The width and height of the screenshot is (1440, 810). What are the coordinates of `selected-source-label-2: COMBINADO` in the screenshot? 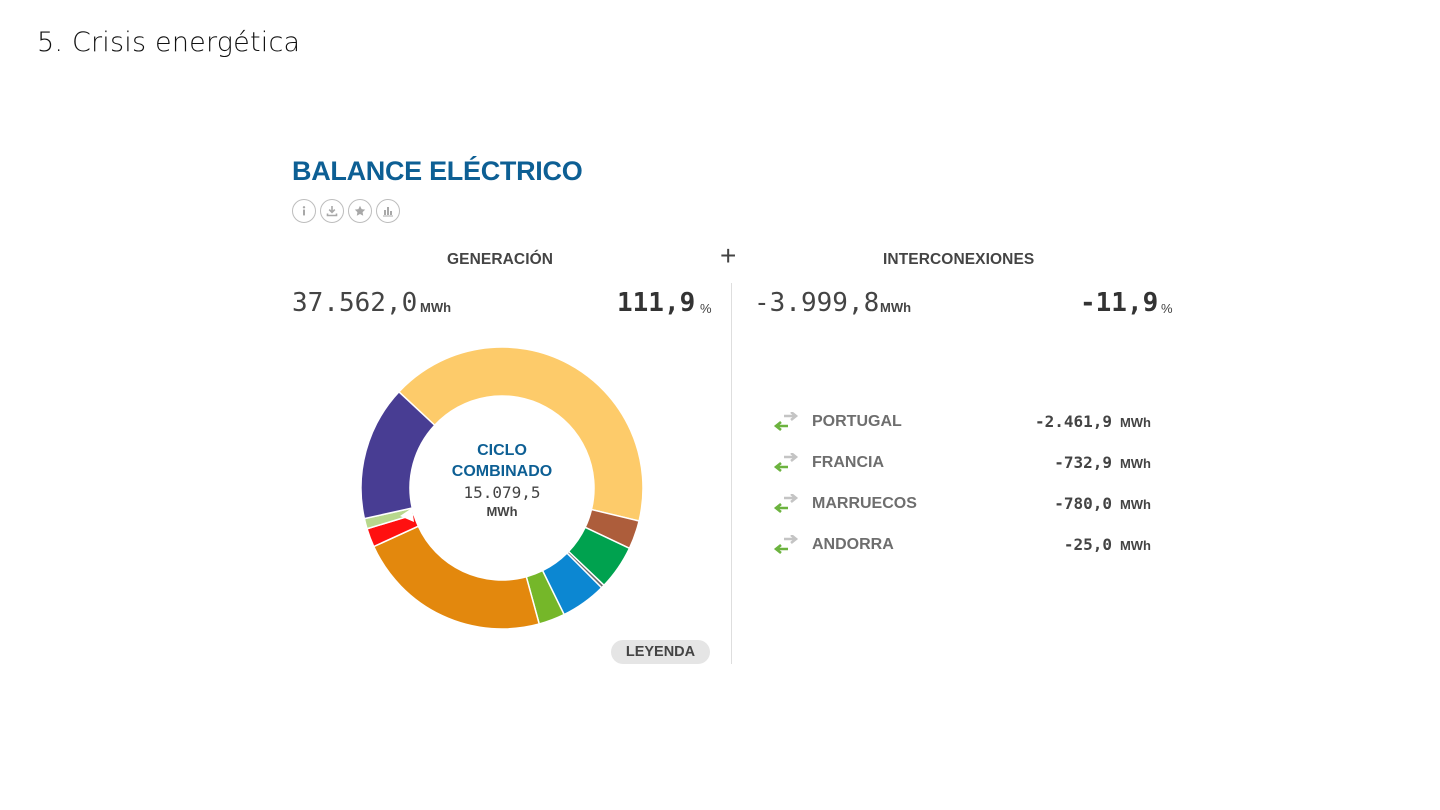 It's located at (502, 471).